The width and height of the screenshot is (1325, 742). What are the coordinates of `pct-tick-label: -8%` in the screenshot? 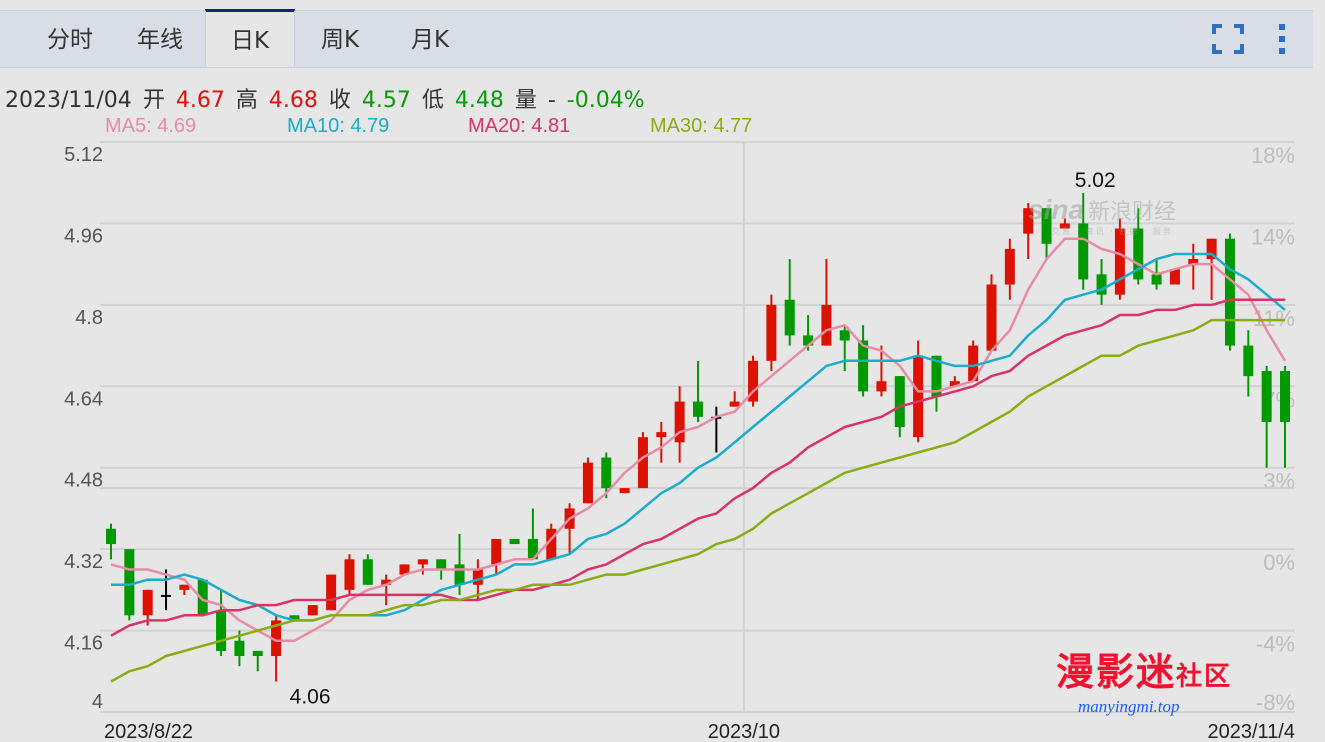 It's located at (1275, 702).